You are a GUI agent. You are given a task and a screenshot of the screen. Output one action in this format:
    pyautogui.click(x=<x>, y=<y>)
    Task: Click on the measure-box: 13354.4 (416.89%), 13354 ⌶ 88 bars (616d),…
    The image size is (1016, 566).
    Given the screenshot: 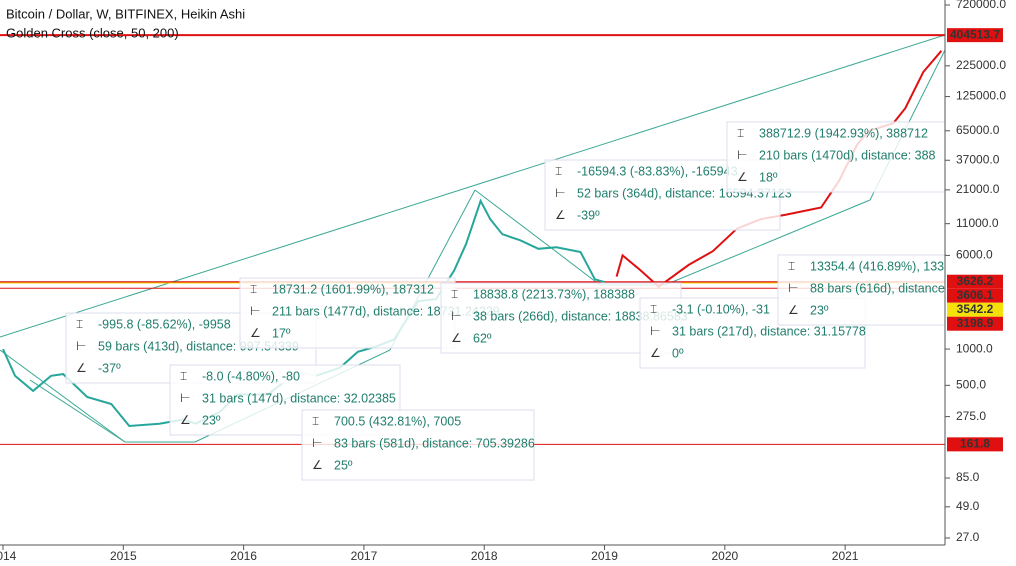 What is the action you would take?
    pyautogui.click(x=867, y=290)
    